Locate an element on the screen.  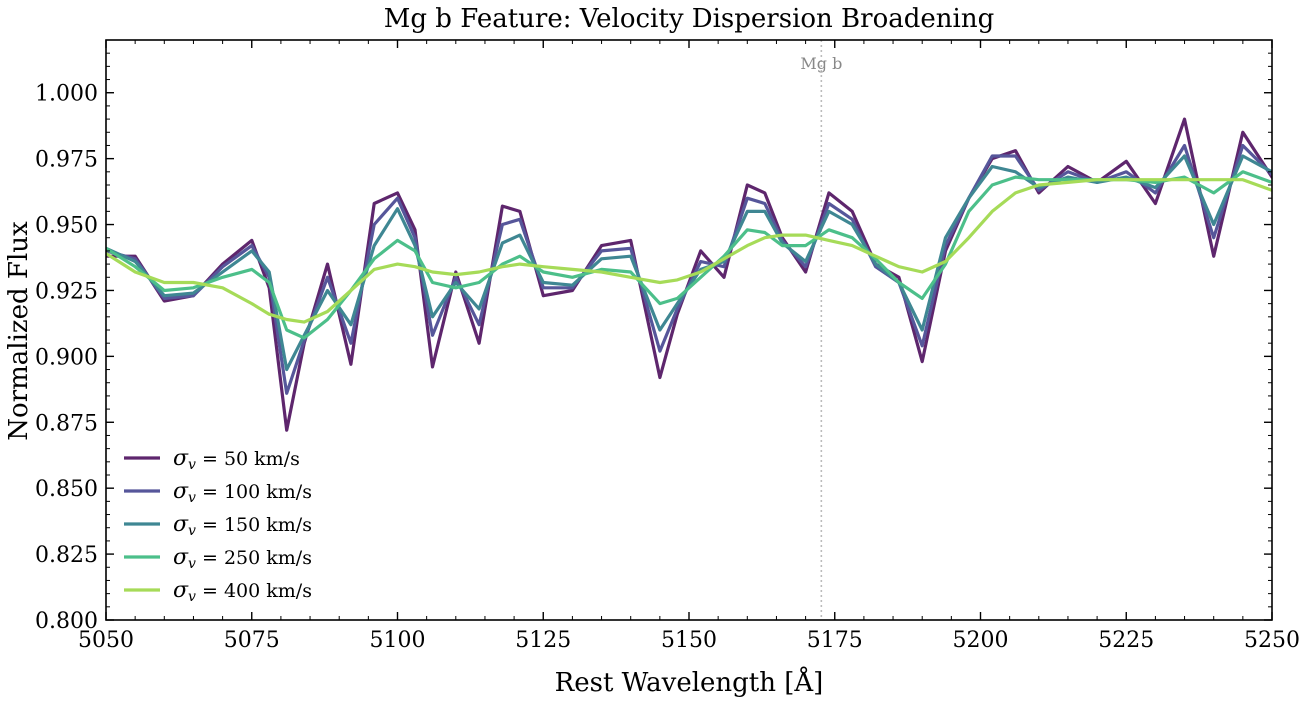
legend-label-1: σv = 100 km/s is located at coordinates (242, 492).